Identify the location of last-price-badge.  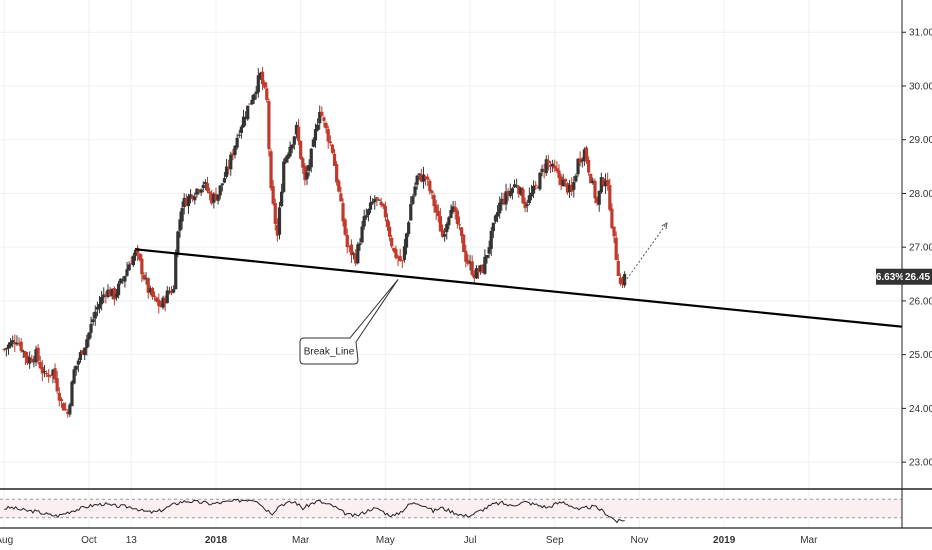
(917, 276).